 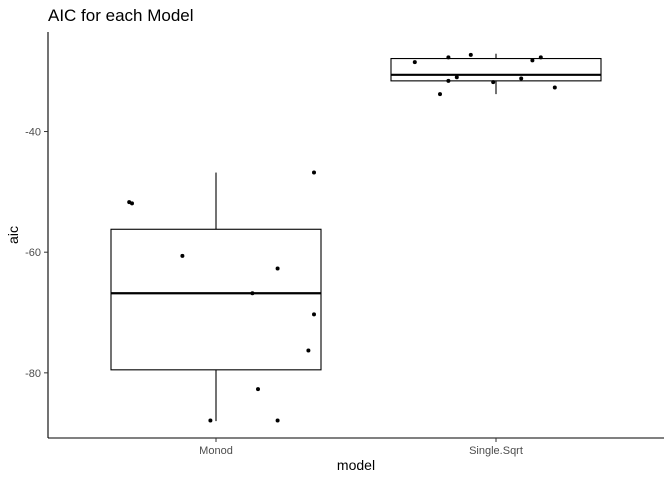 I want to click on y-axis-title: aic, so click(x=13, y=235).